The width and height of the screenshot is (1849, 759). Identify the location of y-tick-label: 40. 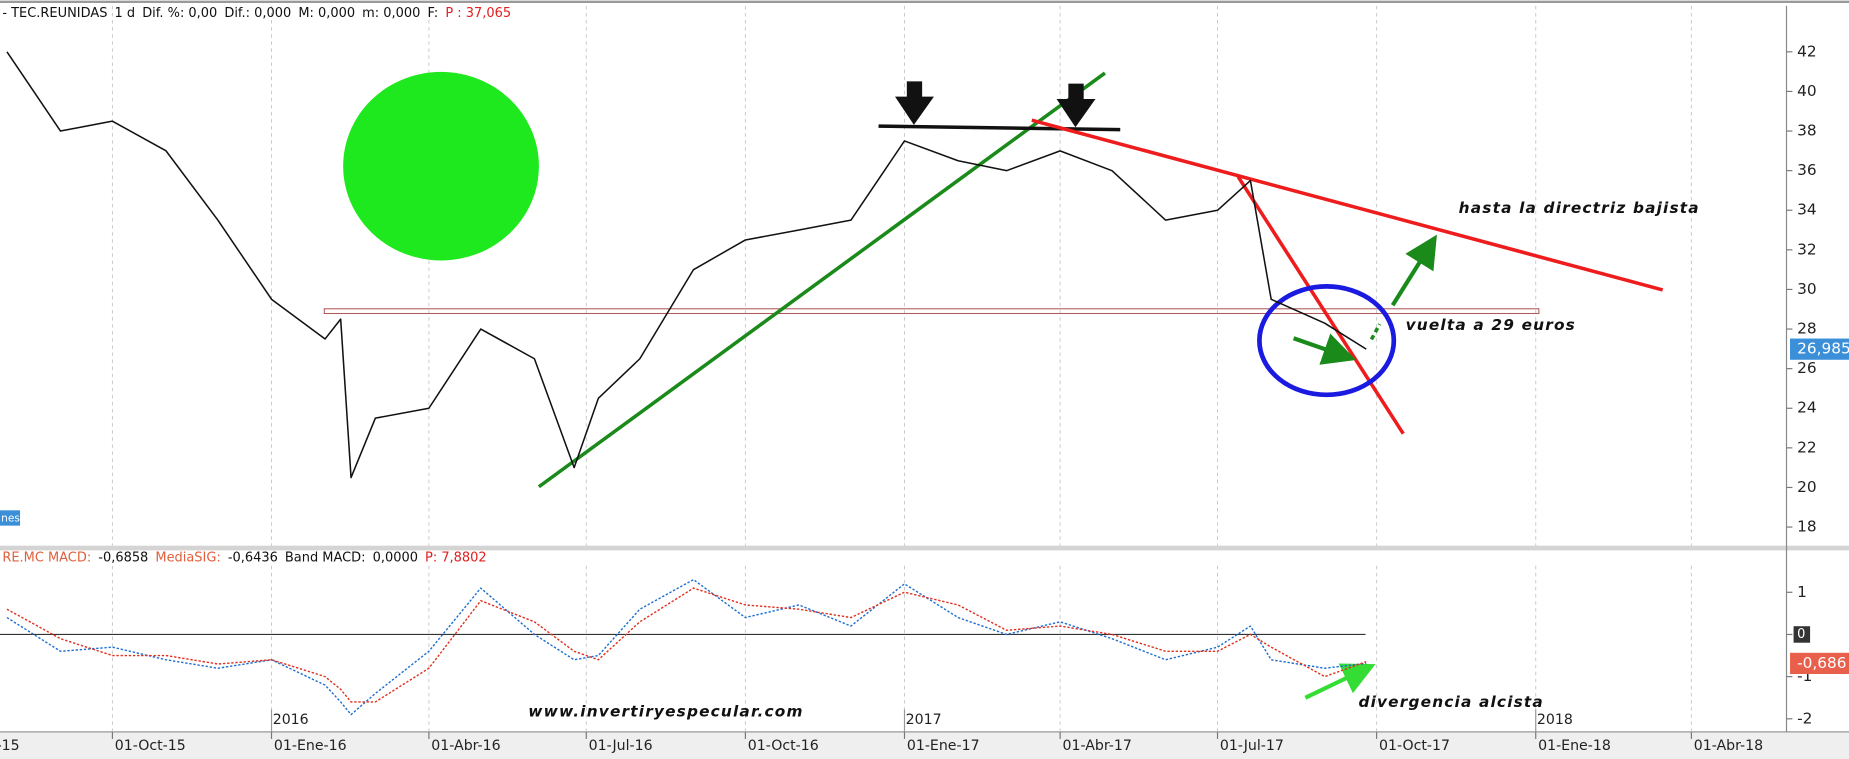
(1807, 91).